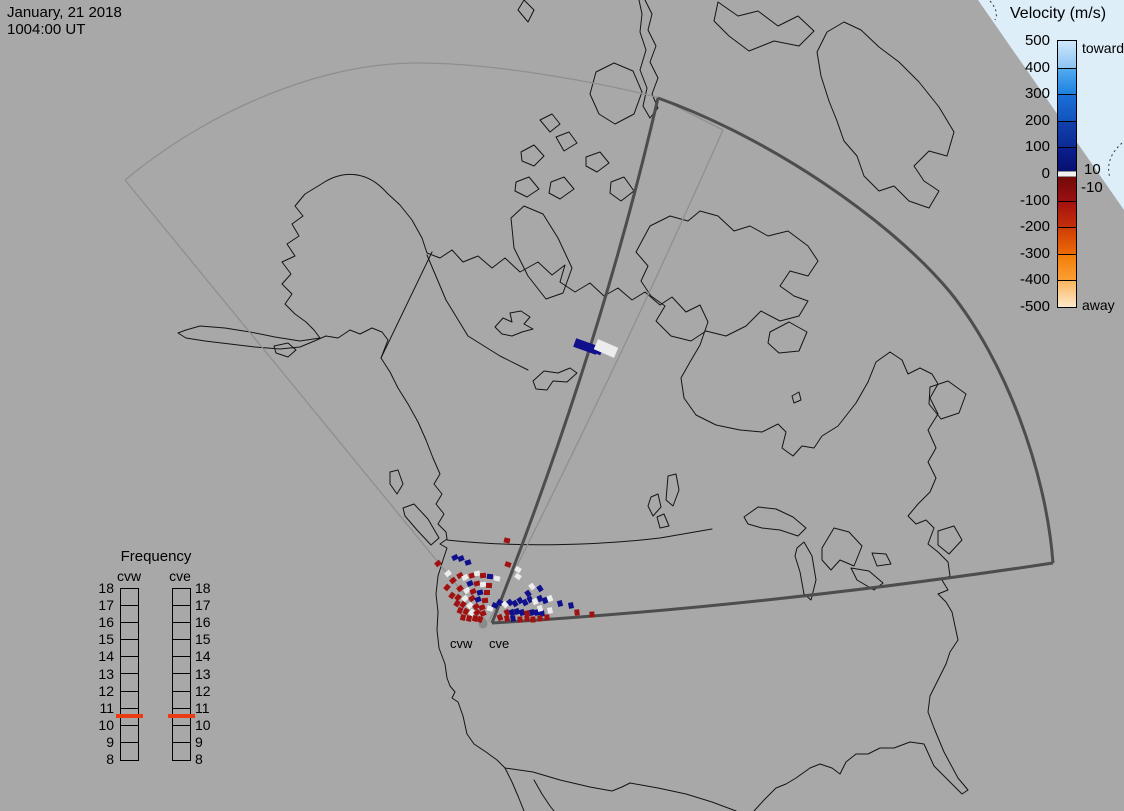  What do you see at coordinates (1045, 173) in the screenshot?
I see `velocity-tick-label: 0` at bounding box center [1045, 173].